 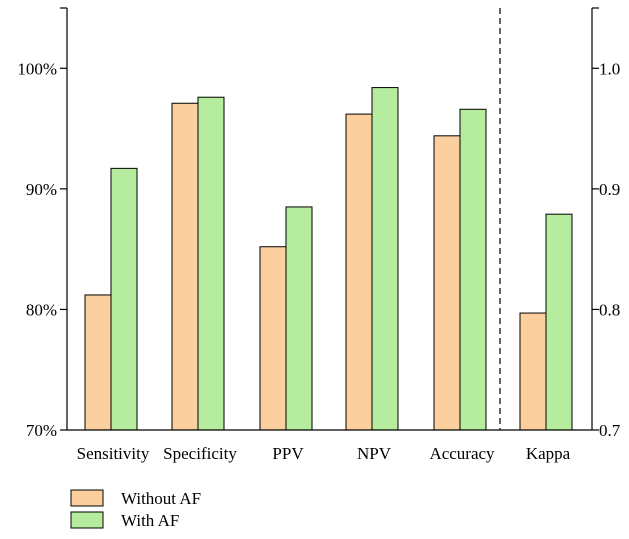 I want to click on category-label-specificity: Specificity, so click(x=200, y=453).